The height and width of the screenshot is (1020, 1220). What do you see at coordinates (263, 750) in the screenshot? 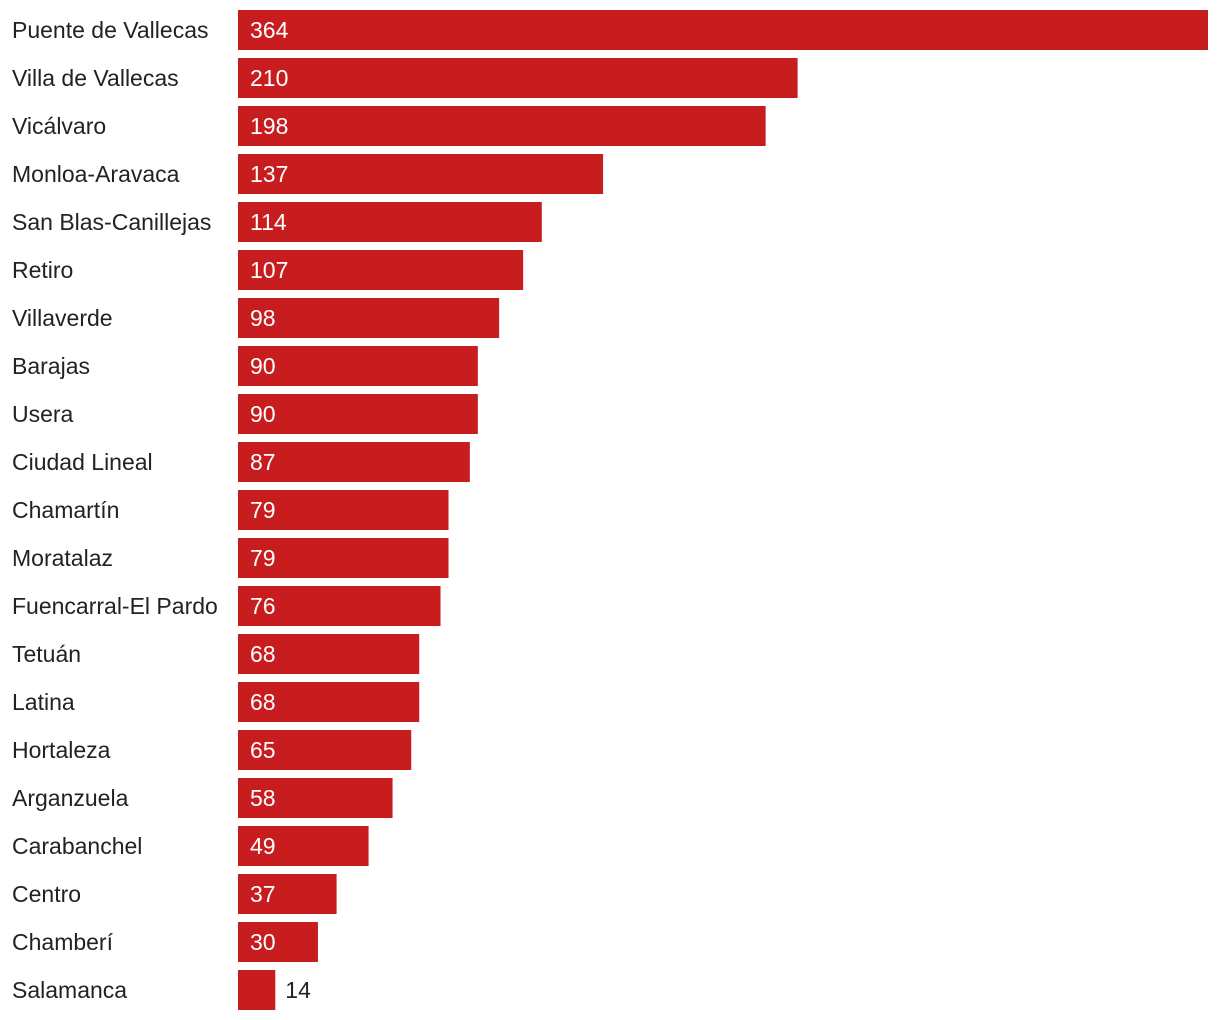
I see `value-label: 65` at bounding box center [263, 750].